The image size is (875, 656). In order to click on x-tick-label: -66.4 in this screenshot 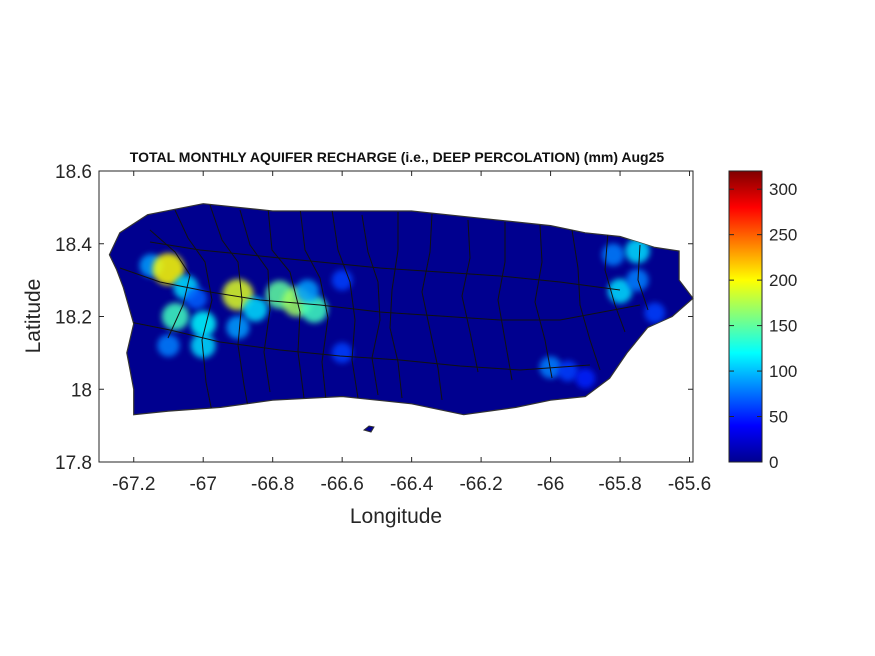, I will do `click(412, 484)`.